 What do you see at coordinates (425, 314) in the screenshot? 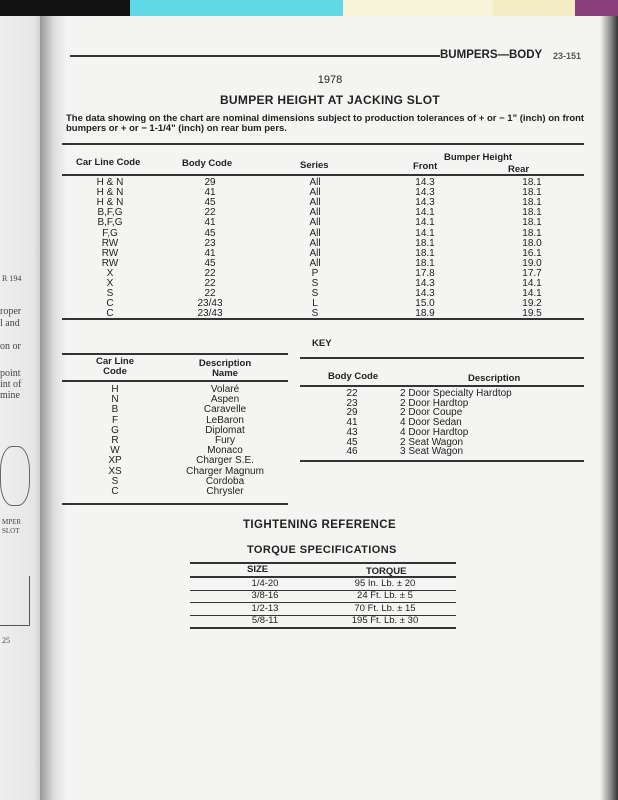
I see `table-cell: 18.9` at bounding box center [425, 314].